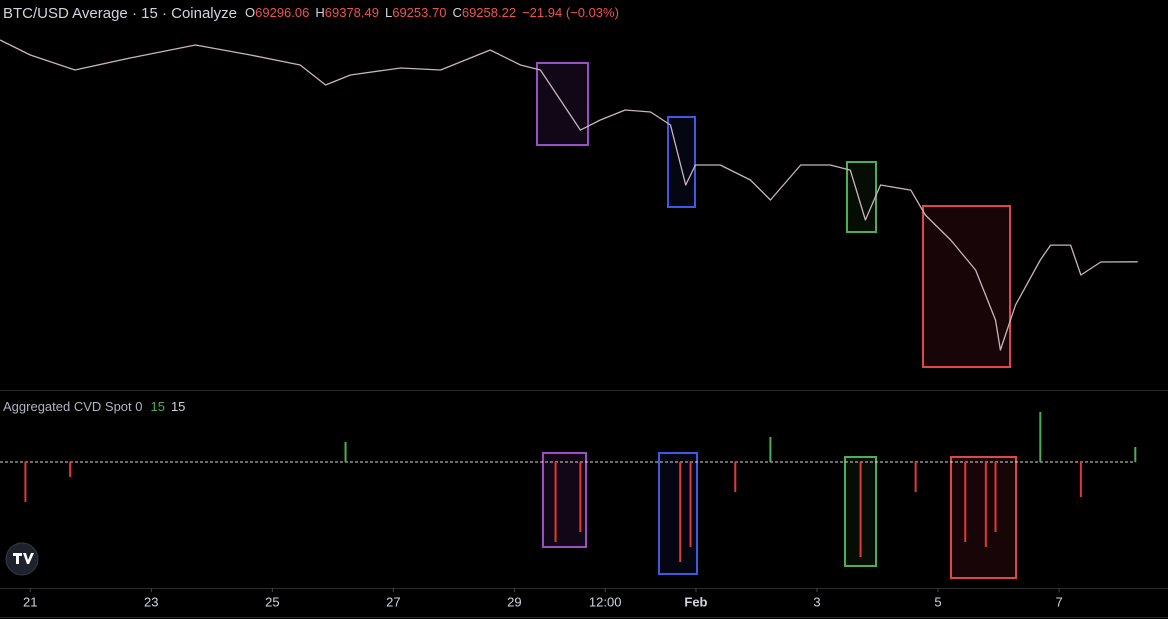 Image resolution: width=1168 pixels, height=619 pixels. I want to click on ohlc-value: 69378.49, so click(352, 12).